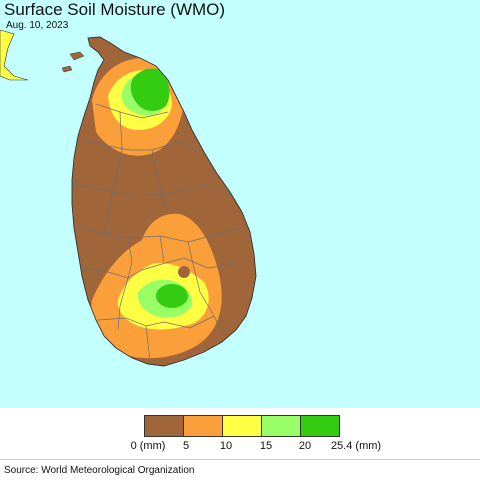 The height and width of the screenshot is (480, 480). What do you see at coordinates (226, 446) in the screenshot?
I see `legend-label: 10` at bounding box center [226, 446].